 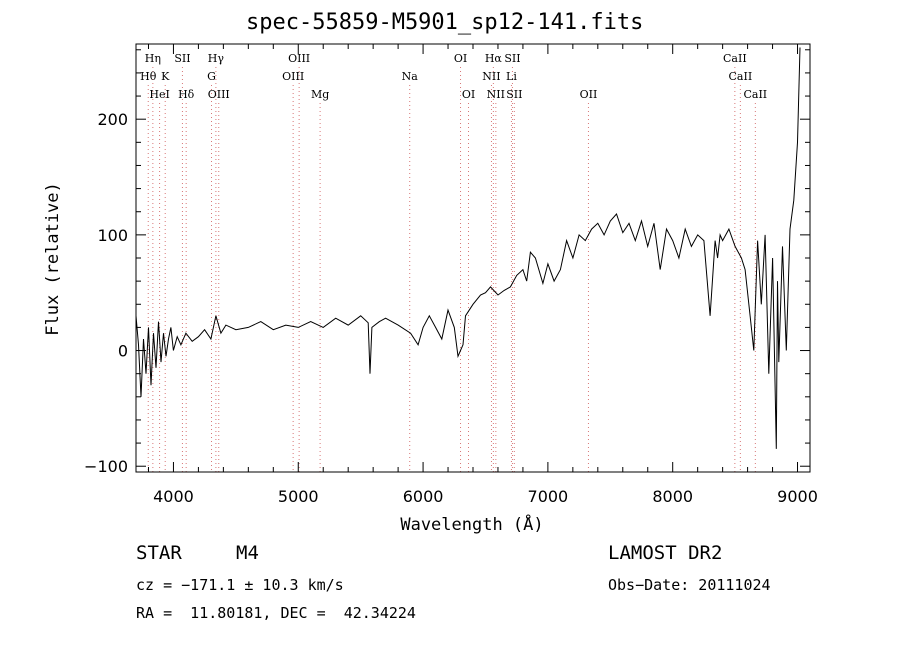 What do you see at coordinates (511, 76) in the screenshot?
I see `spectral-line-label: Li` at bounding box center [511, 76].